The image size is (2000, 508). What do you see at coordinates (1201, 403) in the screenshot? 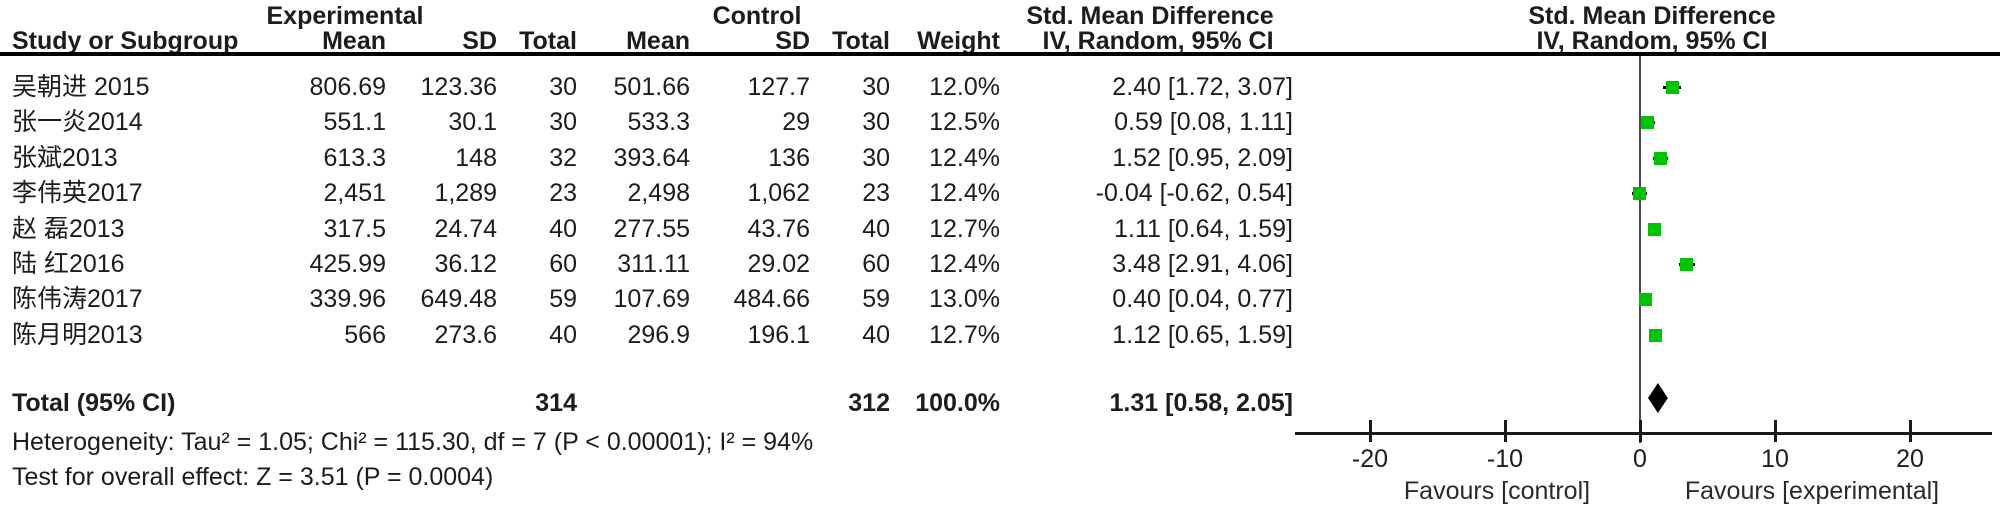
I see `total-ci-text: 1.31 [0.58, 2.05]` at bounding box center [1201, 403].